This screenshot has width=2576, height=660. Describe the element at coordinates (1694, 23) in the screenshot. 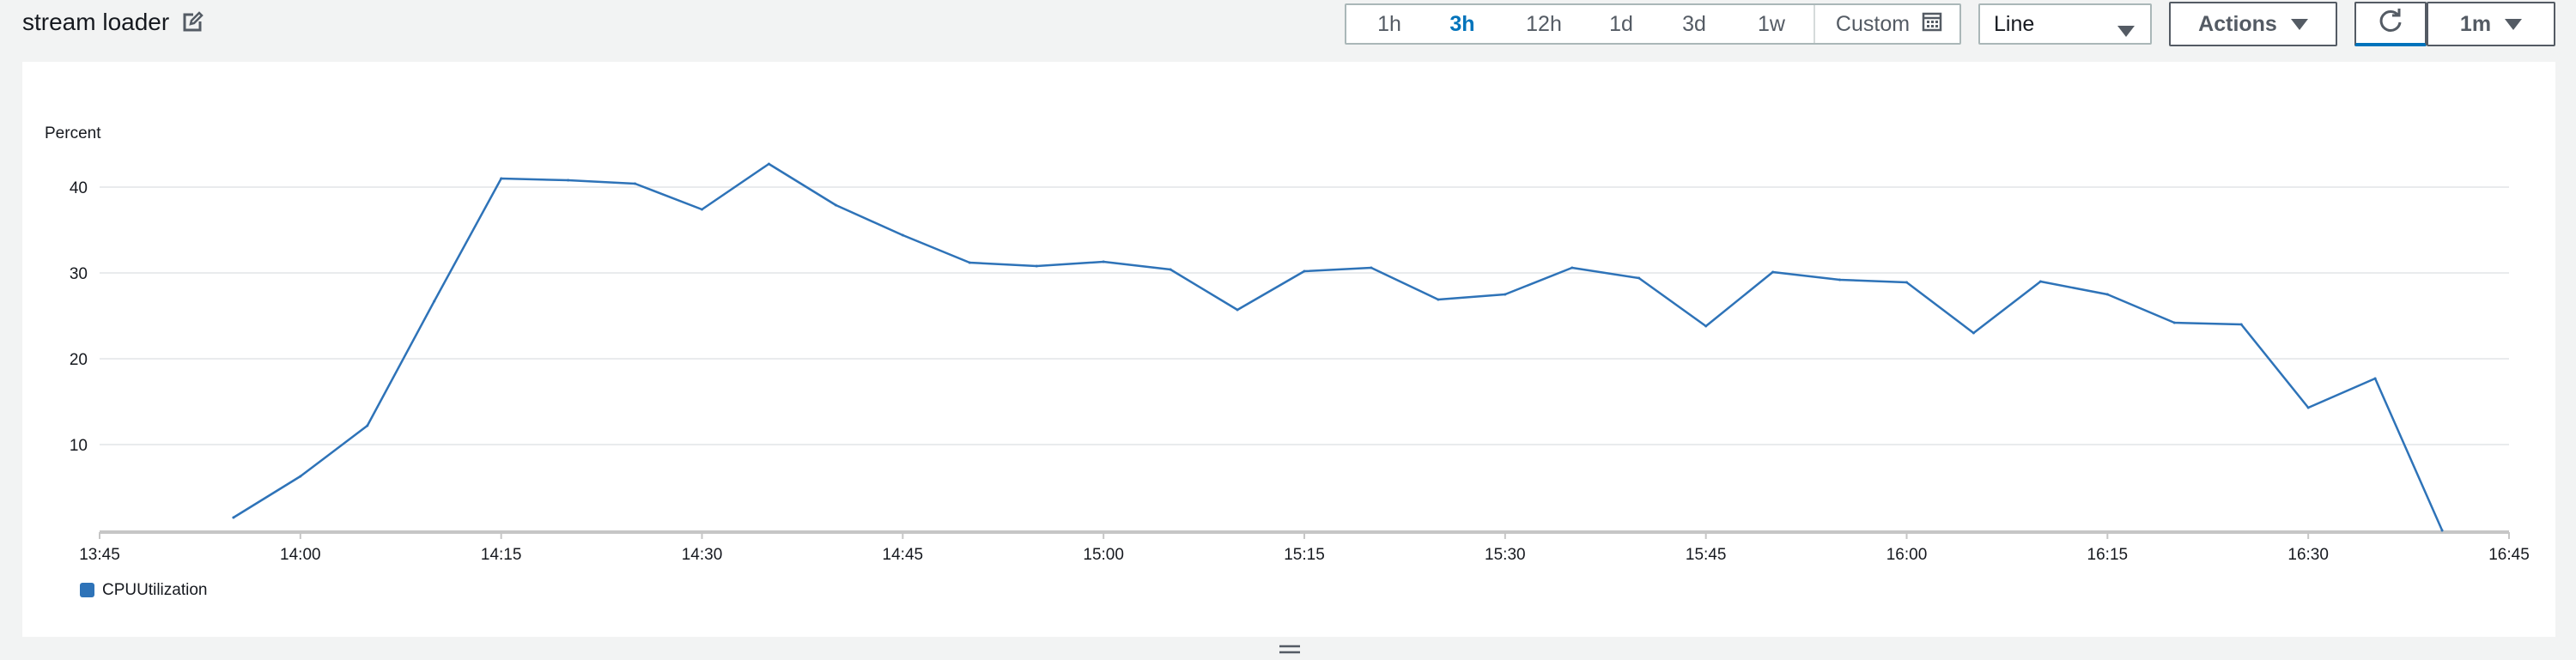

I see `time-range-3d: 3d` at that location.